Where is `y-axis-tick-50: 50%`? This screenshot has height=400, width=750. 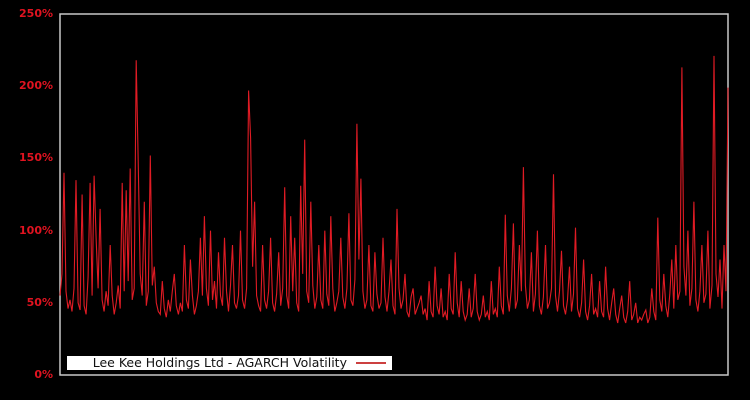 y-axis-tick-50: 50% is located at coordinates (39, 302).